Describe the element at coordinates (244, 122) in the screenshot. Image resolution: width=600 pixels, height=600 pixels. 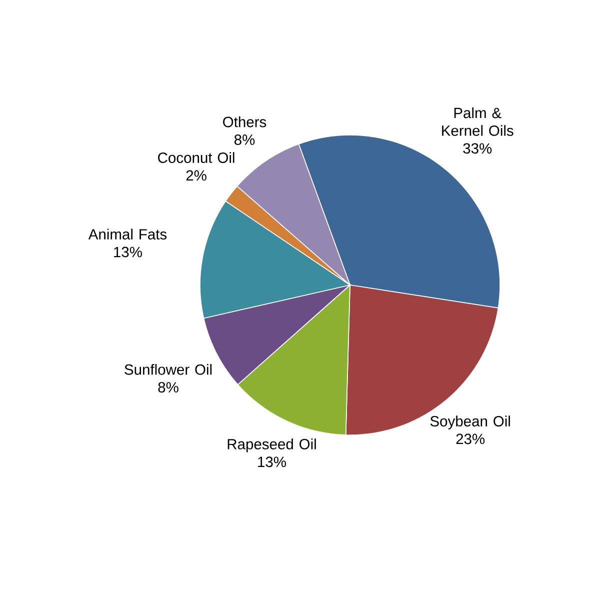
I see `slice-label: Others` at that location.